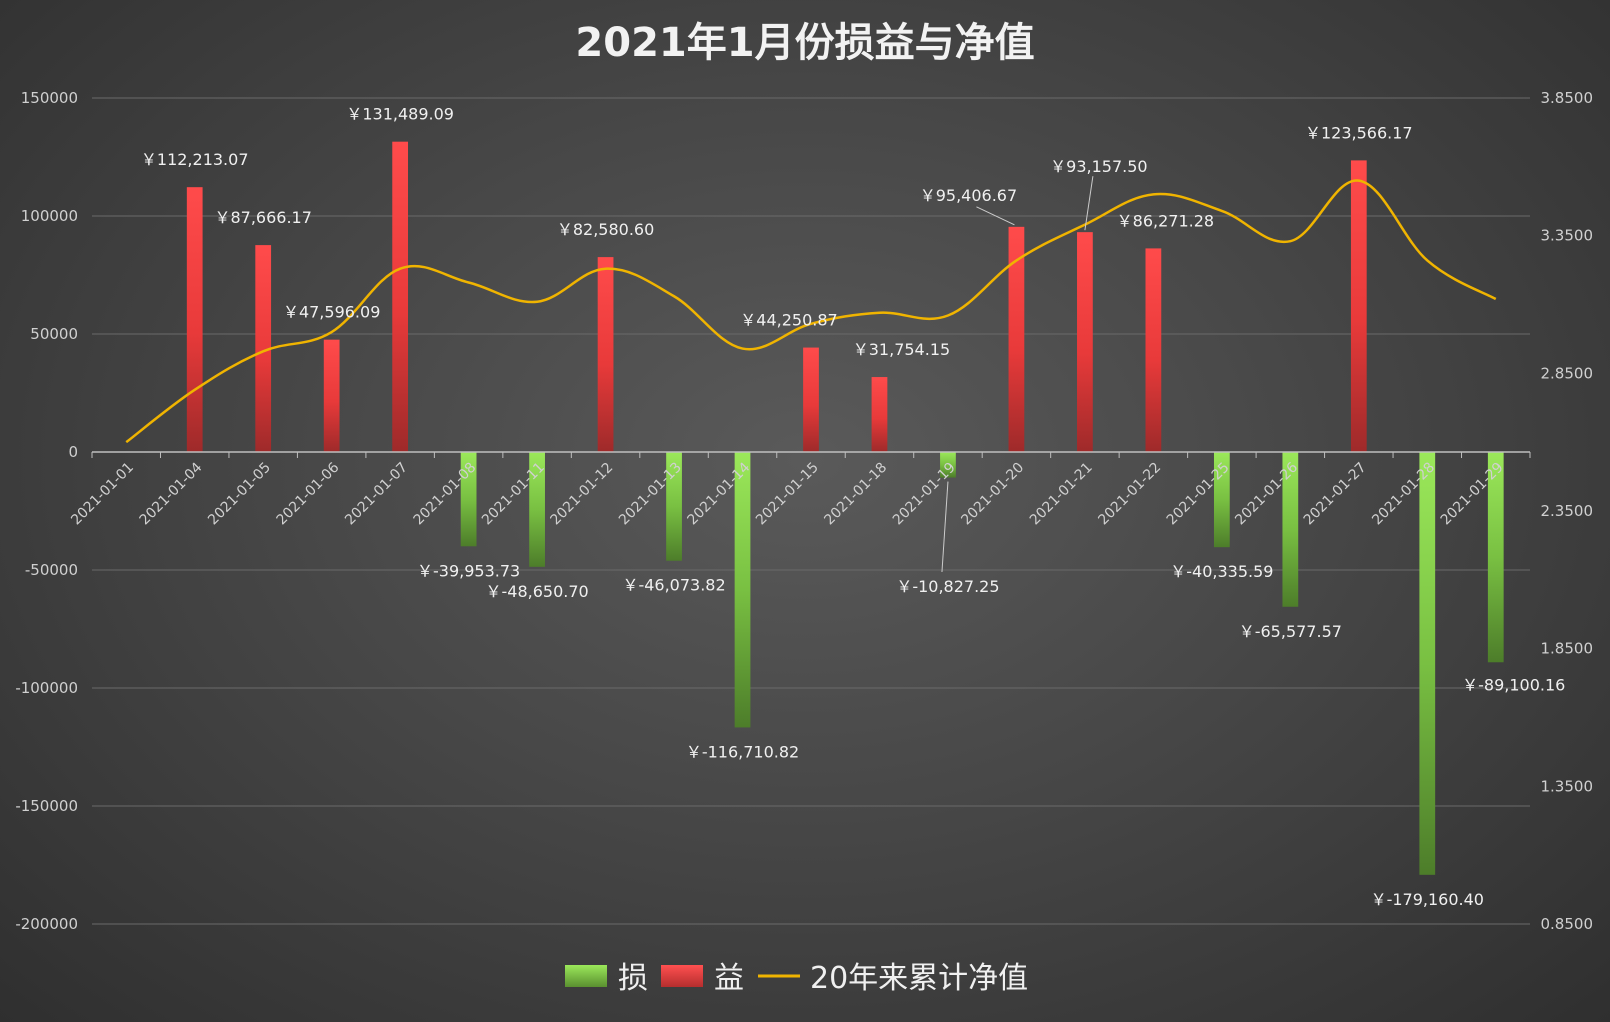 Image resolution: width=1610 pixels, height=1022 pixels. I want to click on left-tick-label: 150000, so click(49, 98).